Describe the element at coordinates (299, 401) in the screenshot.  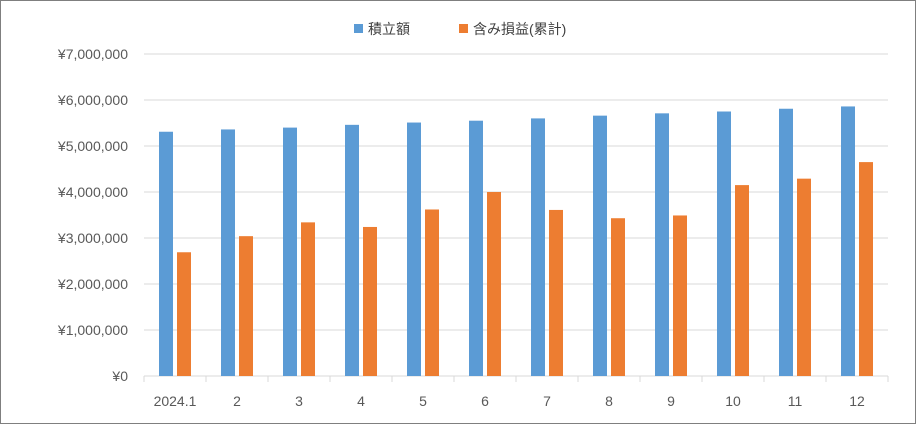
I see `x-tick-label: 3` at that location.